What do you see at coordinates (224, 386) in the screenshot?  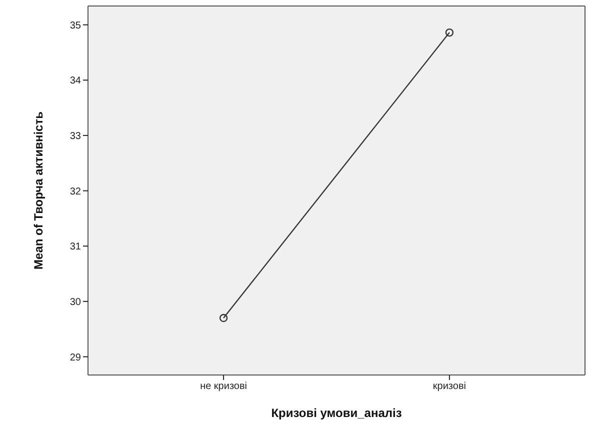 I see `x-tick-label: не кризові` at bounding box center [224, 386].